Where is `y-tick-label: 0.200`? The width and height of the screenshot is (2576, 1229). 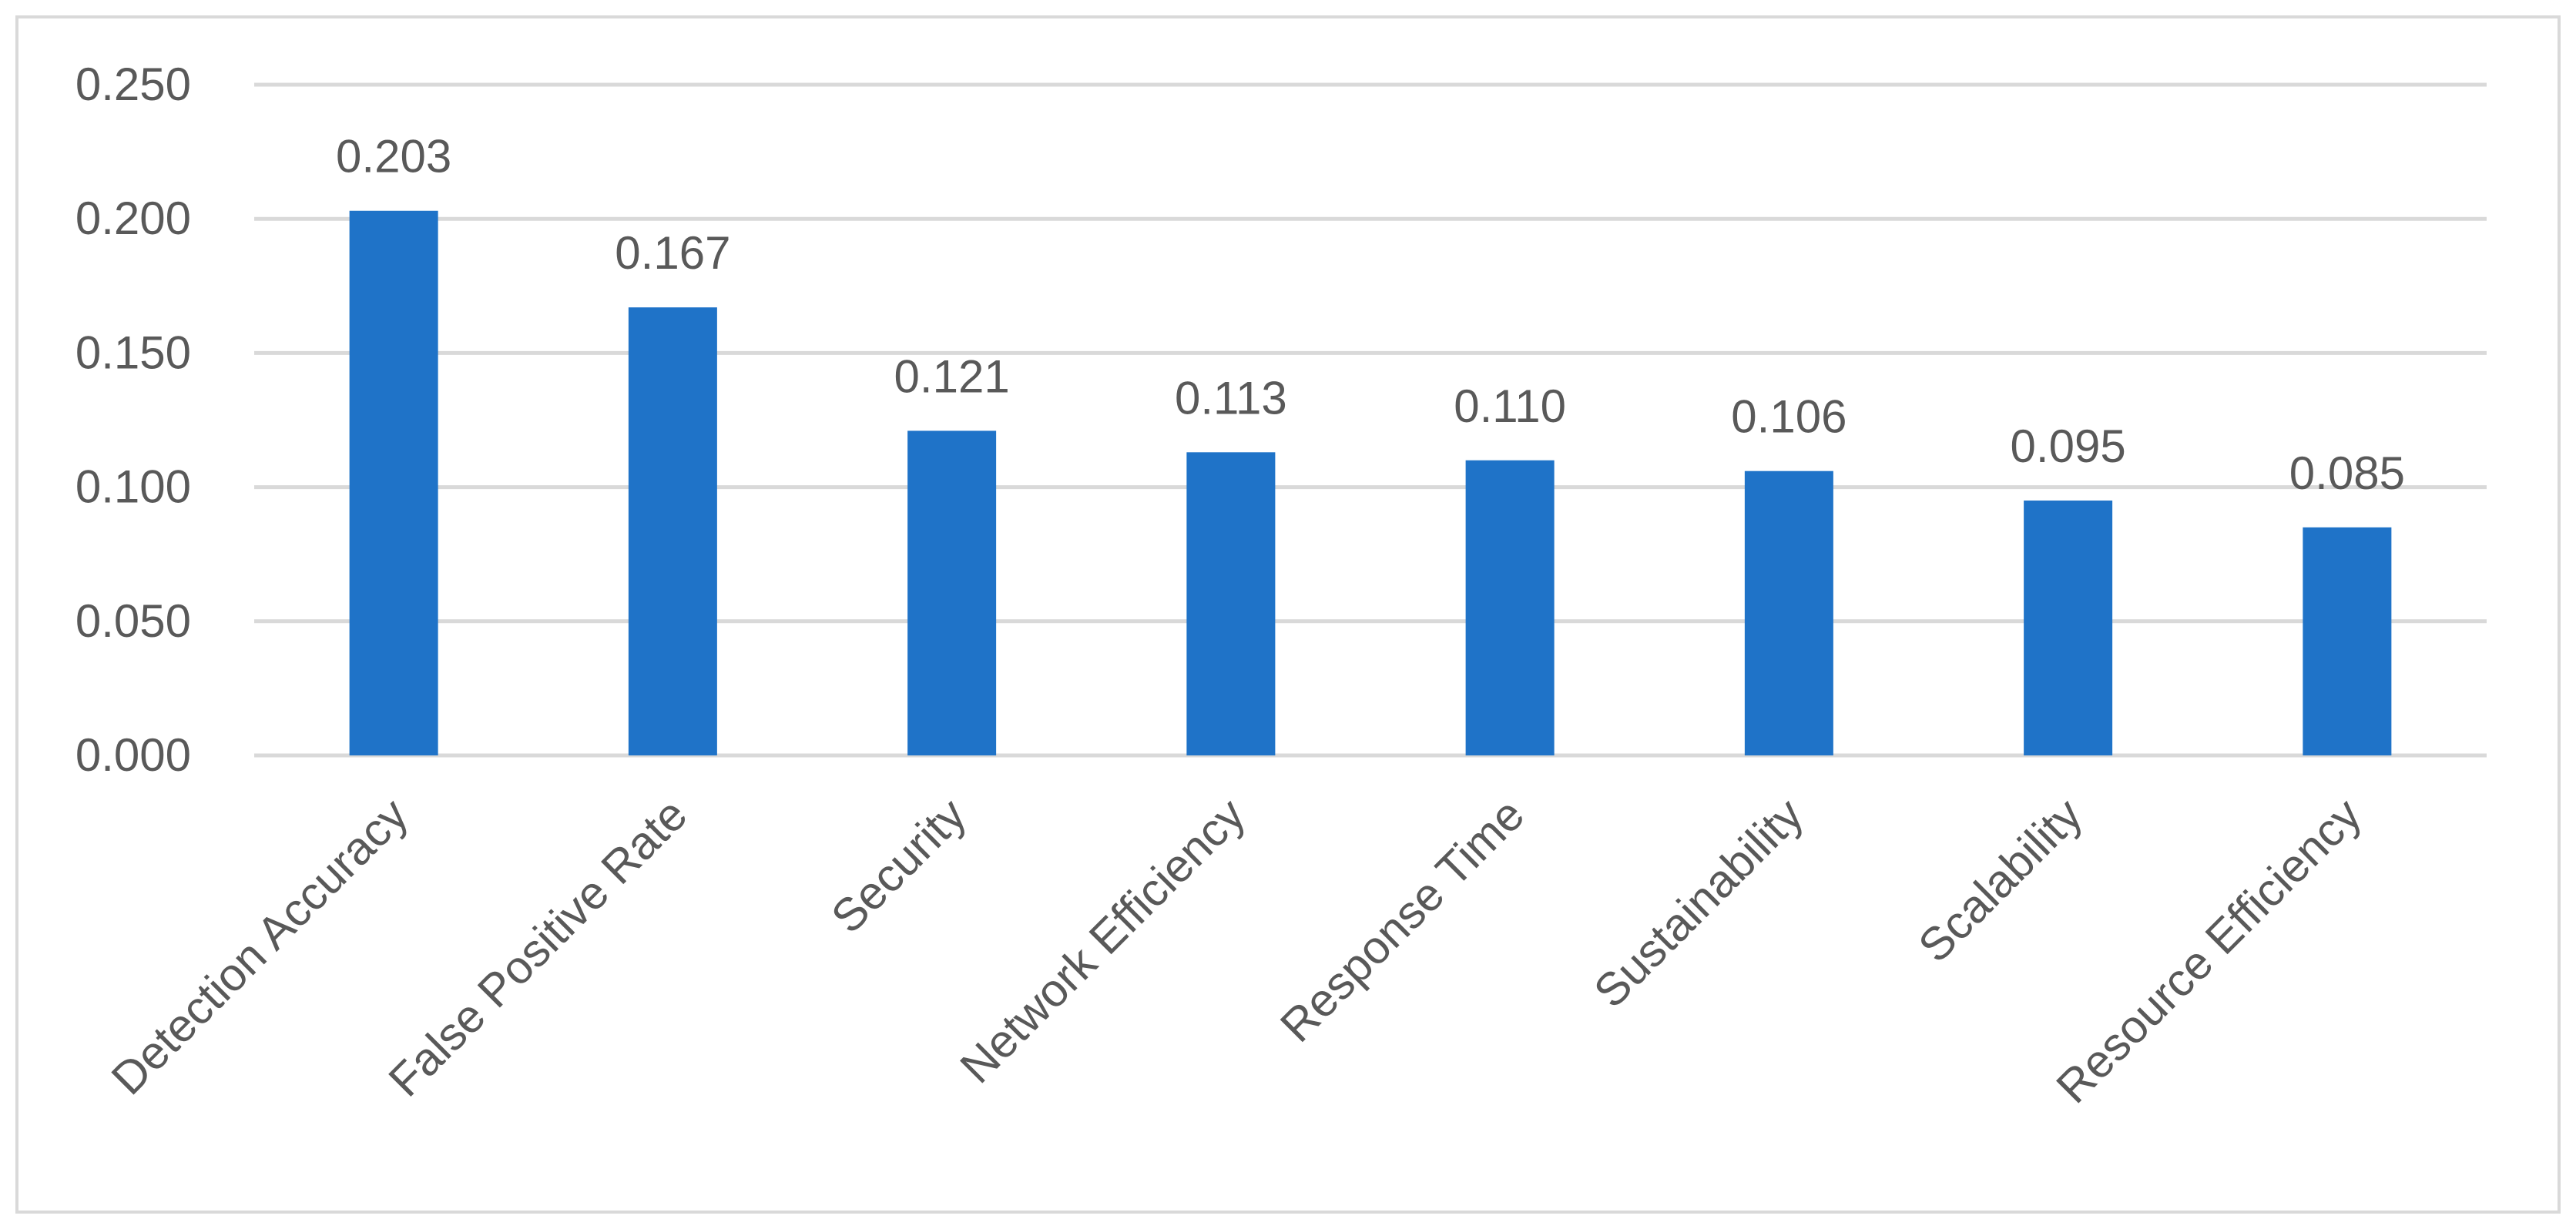
y-tick-label: 0.200 is located at coordinates (133, 218).